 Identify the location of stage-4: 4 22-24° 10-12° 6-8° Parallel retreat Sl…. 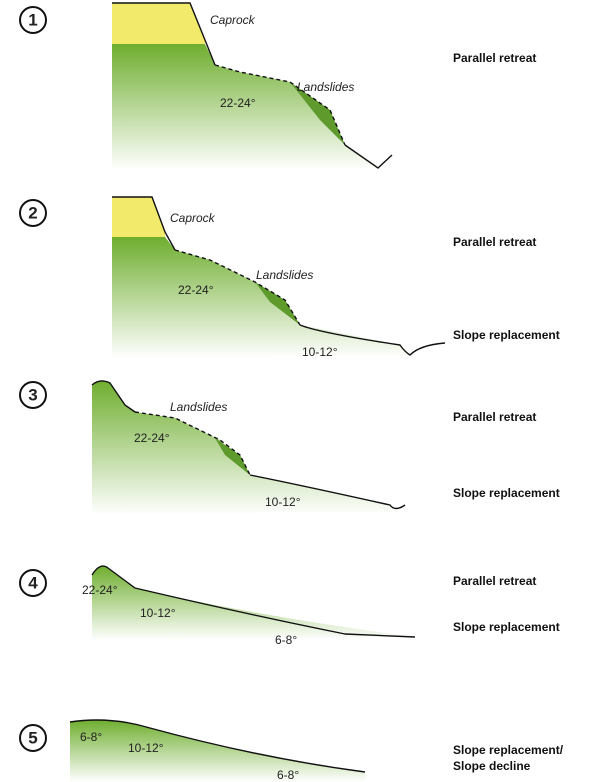
(289, 606).